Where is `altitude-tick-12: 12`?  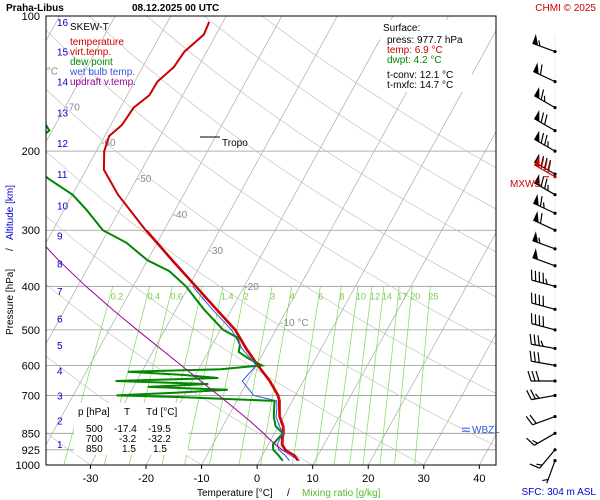 altitude-tick-12: 12 is located at coordinates (63, 144).